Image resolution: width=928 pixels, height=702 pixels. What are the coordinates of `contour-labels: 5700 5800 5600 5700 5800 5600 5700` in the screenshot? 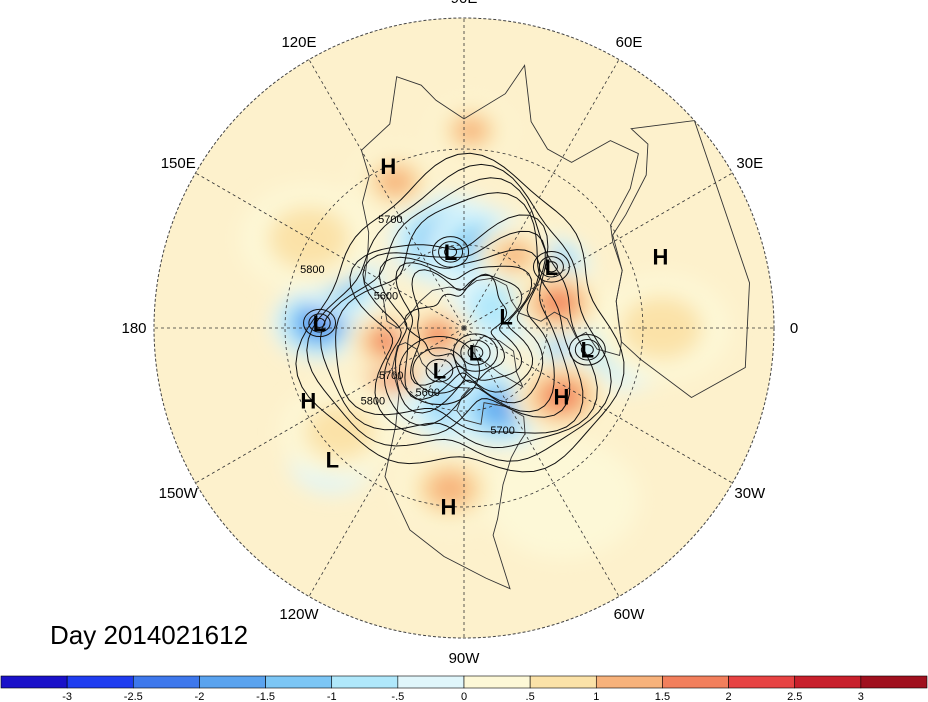 It's located at (407, 325).